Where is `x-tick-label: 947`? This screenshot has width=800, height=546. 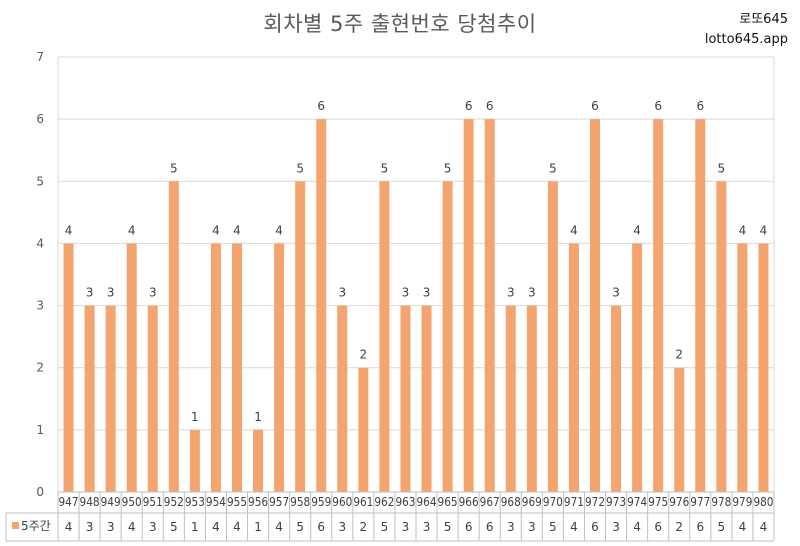 x-tick-label: 947 is located at coordinates (69, 502).